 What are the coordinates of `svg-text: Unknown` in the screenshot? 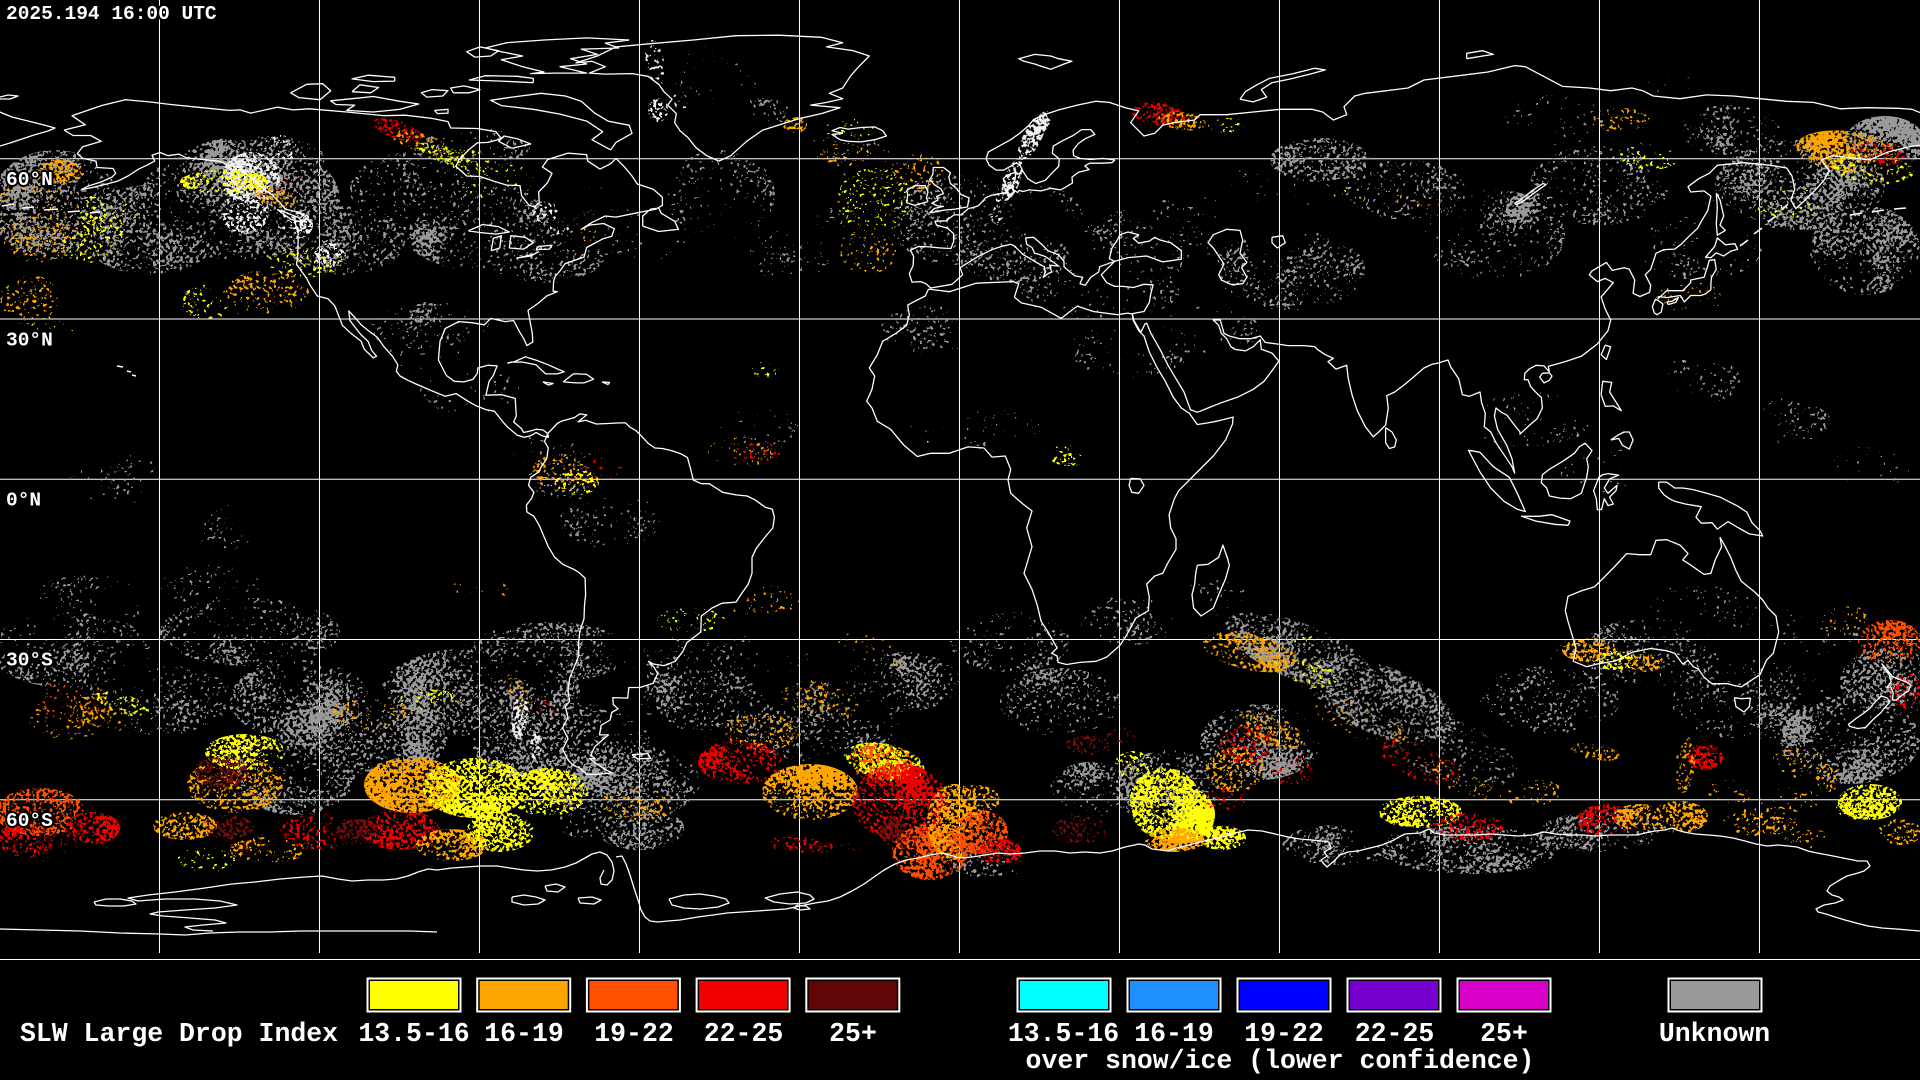 It's located at (1714, 1034).